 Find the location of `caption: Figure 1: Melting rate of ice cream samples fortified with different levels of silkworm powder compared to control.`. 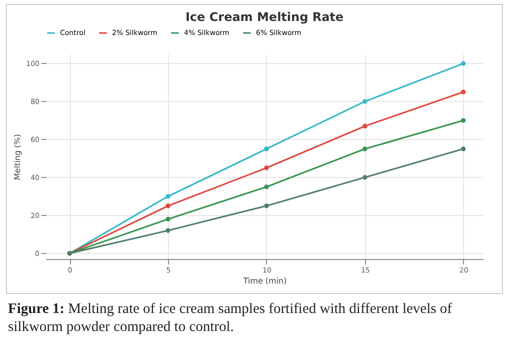

caption: Figure 1: Melting rate of ice cream samples fortified with different levels of silkworm powder compared to control. is located at coordinates (230, 318).